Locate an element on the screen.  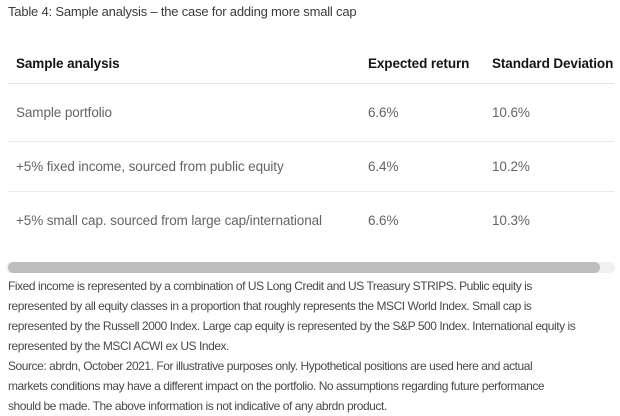
horizontal-scrollbar-track is located at coordinates (310, 267).